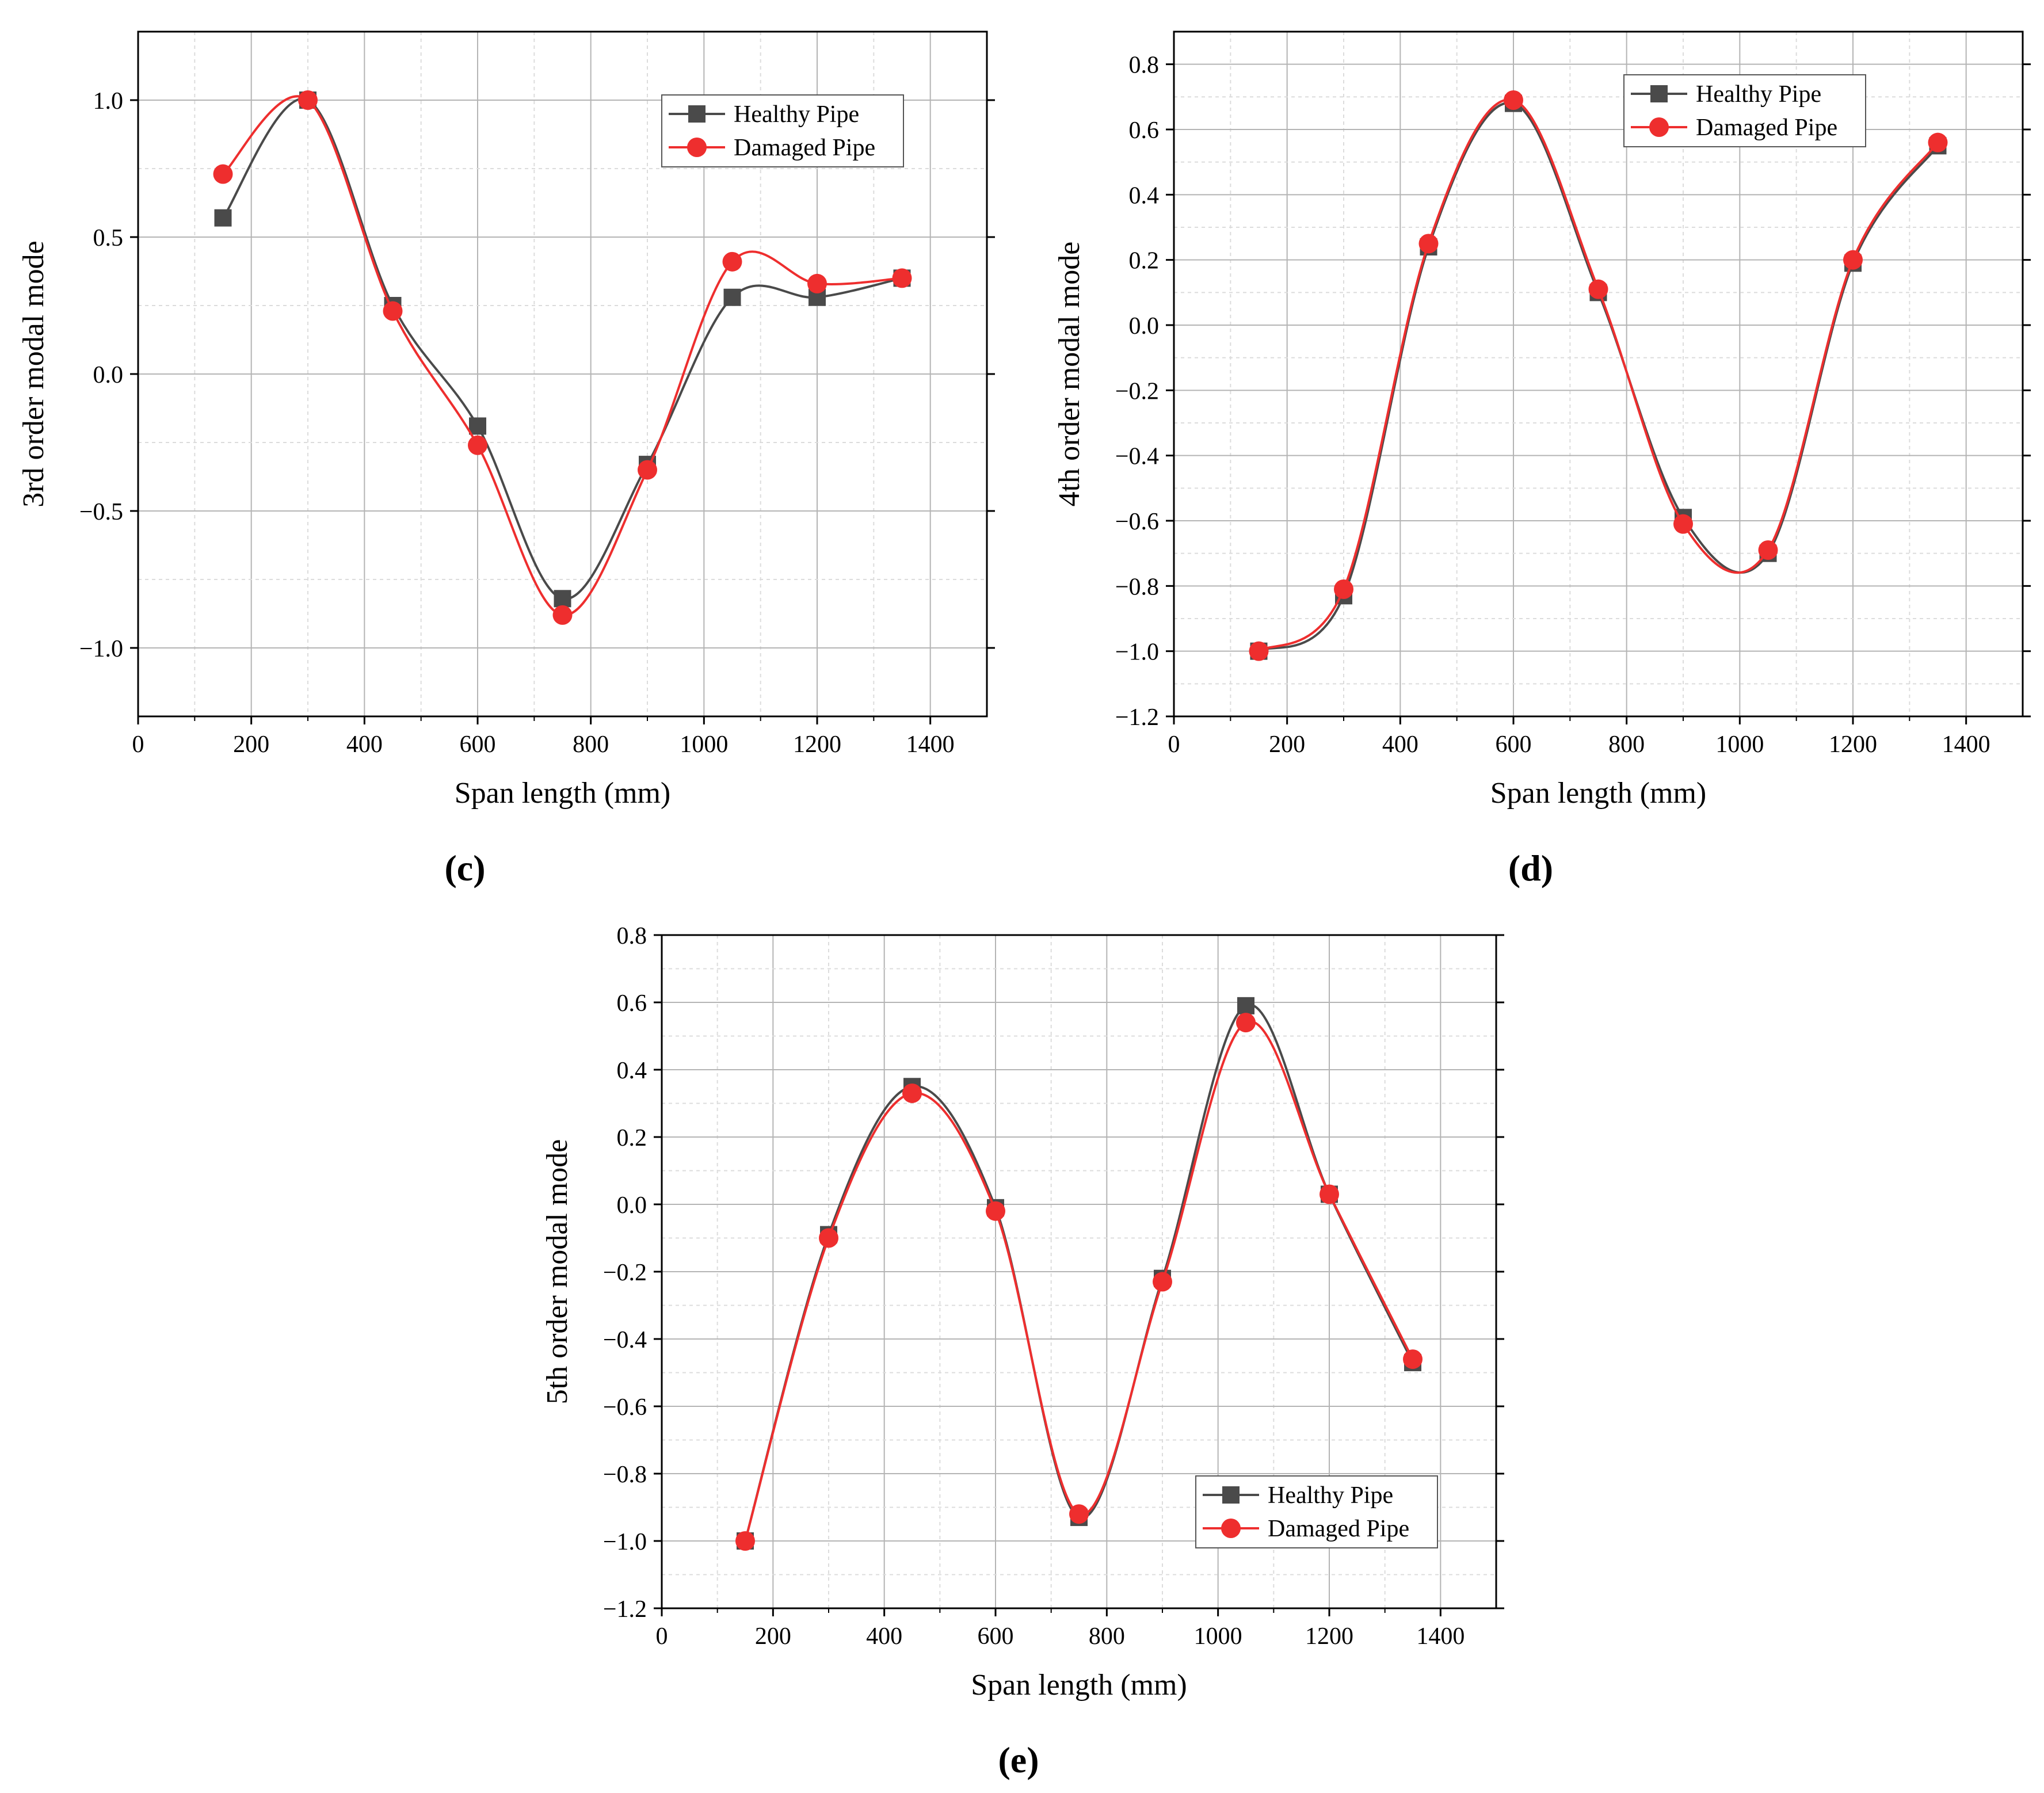 The height and width of the screenshot is (1793, 2044). I want to click on y-tick-label: 0.5, so click(108, 238).